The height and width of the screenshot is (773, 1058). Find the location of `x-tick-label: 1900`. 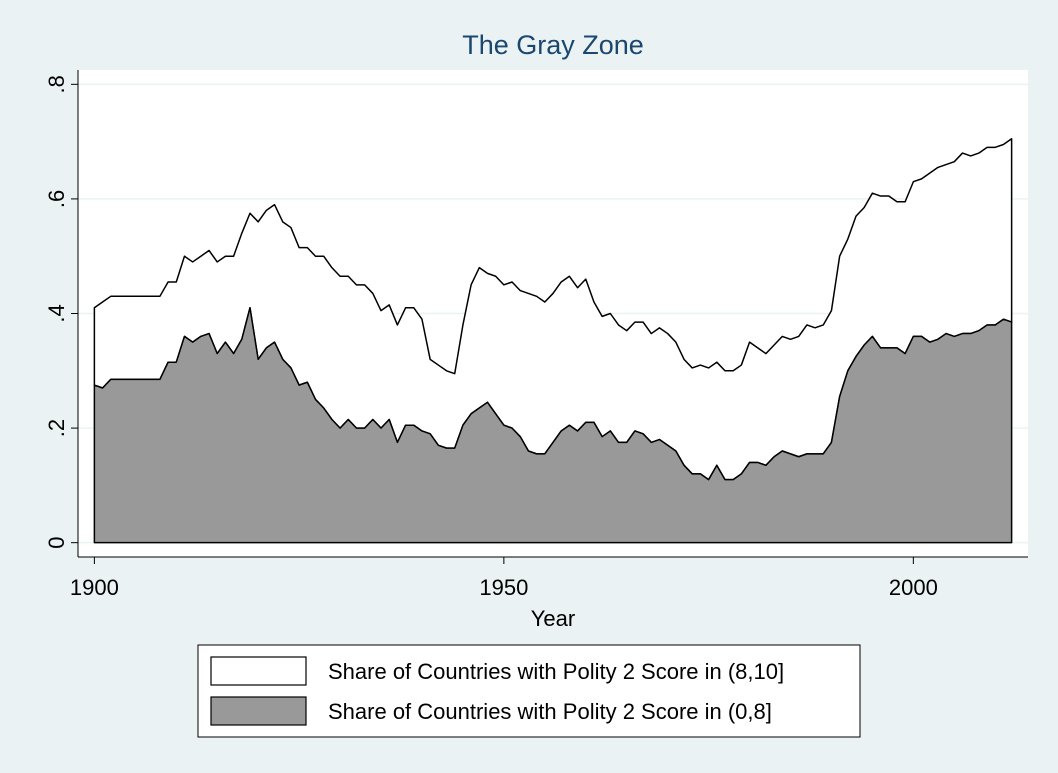

x-tick-label: 1900 is located at coordinates (94, 587).